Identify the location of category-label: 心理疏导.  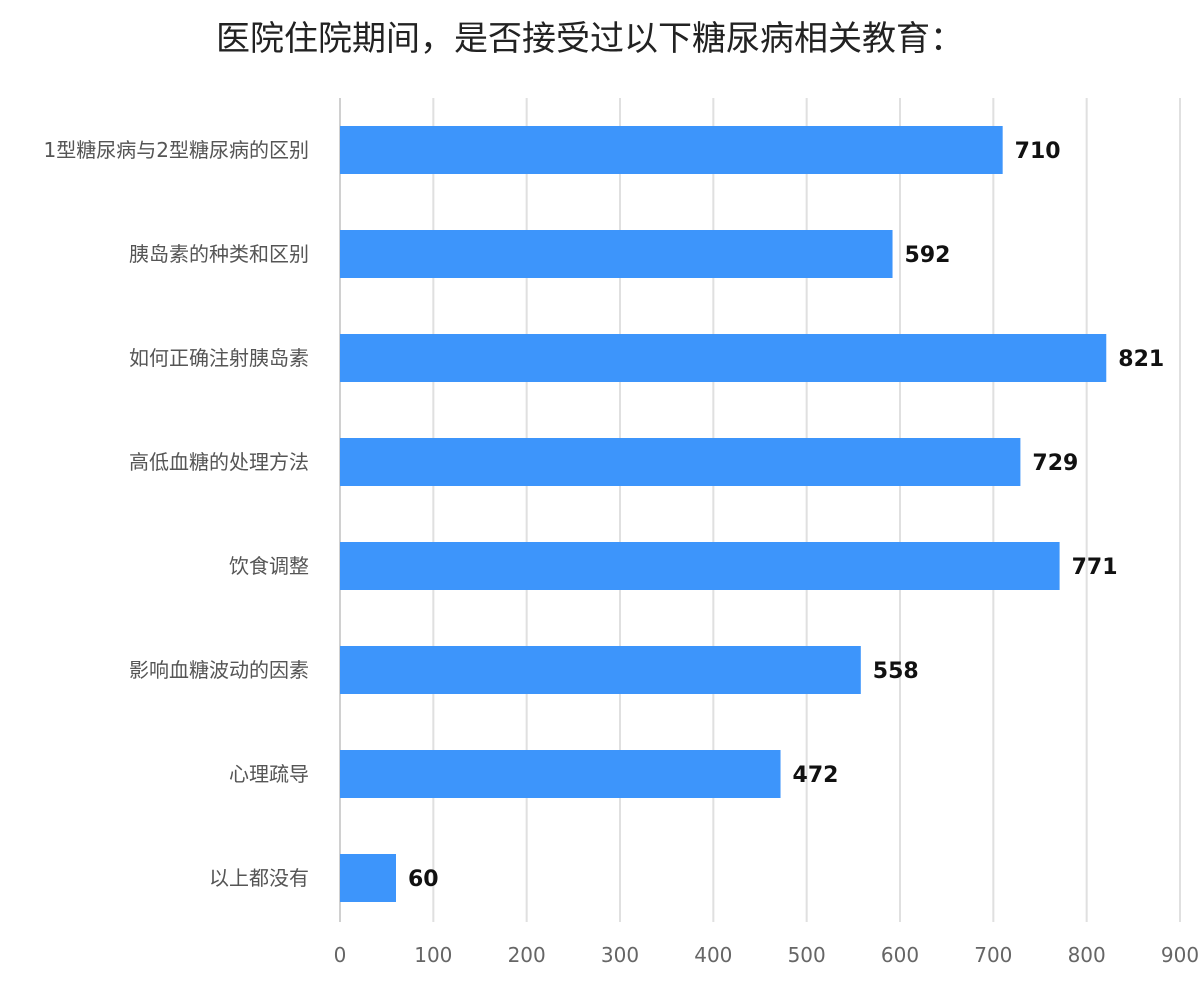
(269, 774).